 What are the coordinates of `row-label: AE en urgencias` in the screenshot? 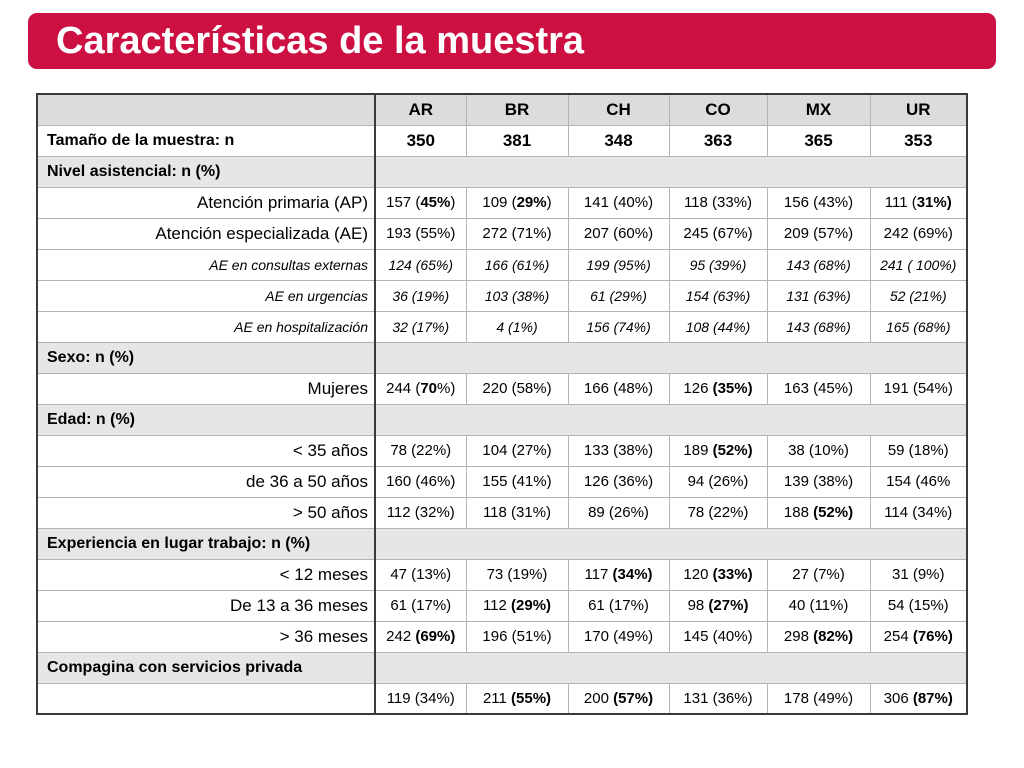 It's located at (206, 295).